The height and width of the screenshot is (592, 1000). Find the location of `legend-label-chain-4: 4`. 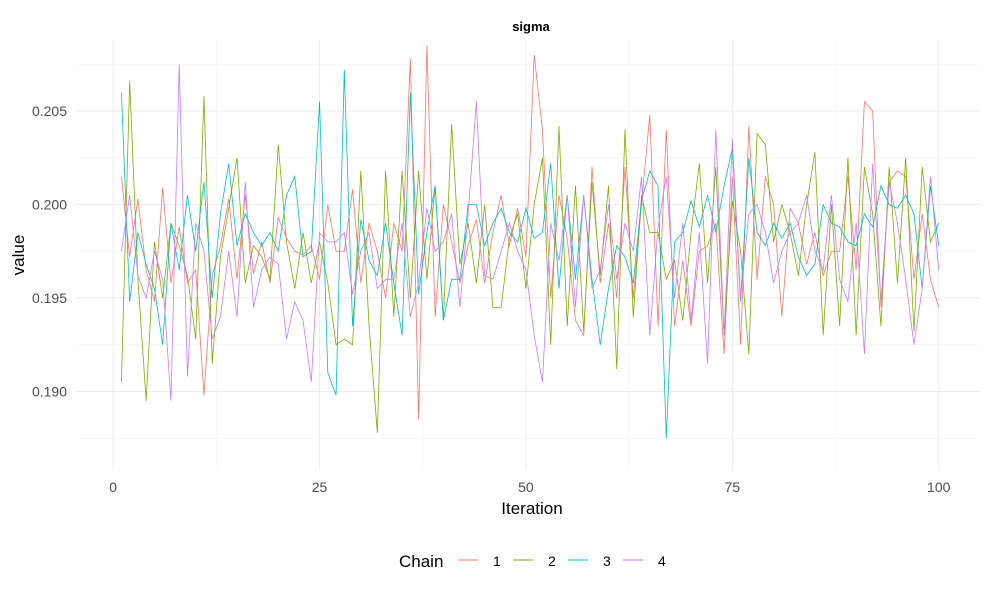

legend-label-chain-4: 4 is located at coordinates (662, 561).